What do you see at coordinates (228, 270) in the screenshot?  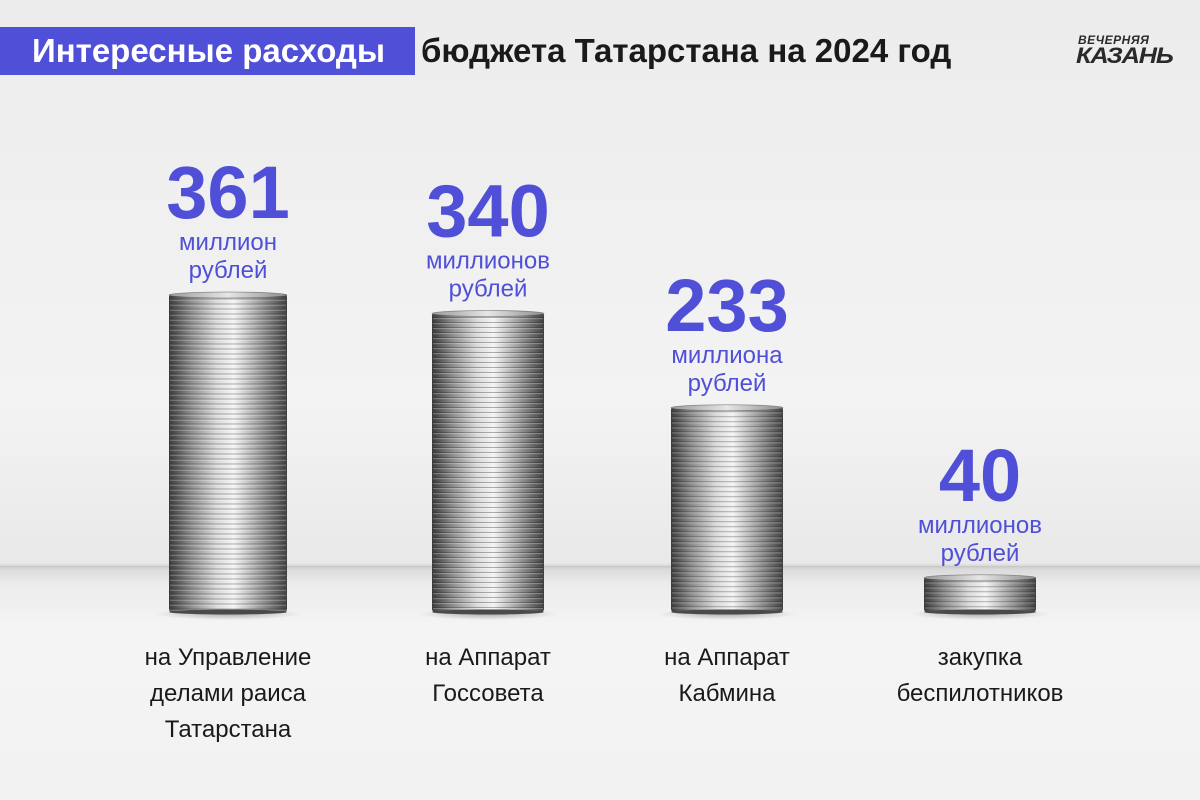 I see `unit-label-1-2: рублей` at bounding box center [228, 270].